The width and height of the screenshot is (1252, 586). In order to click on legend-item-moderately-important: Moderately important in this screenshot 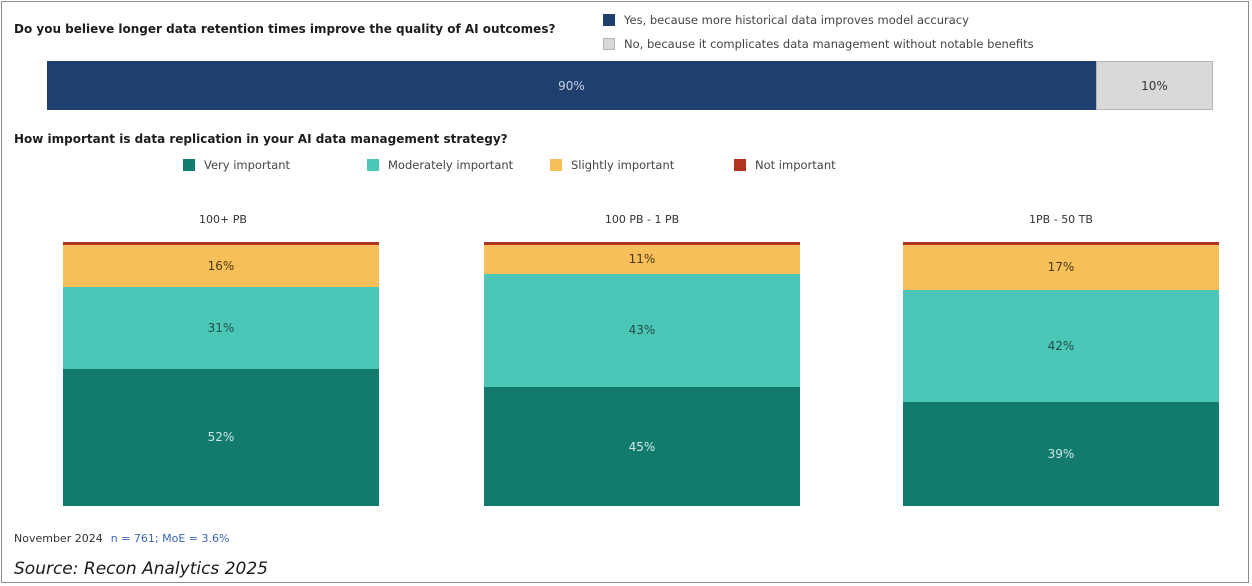, I will do `click(440, 165)`.